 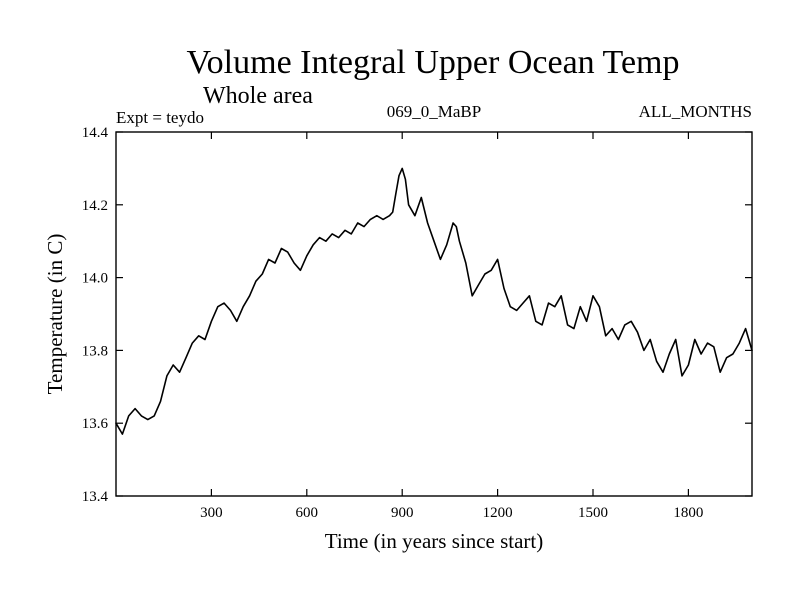 What do you see at coordinates (695, 111) in the screenshot?
I see `period-label: ALL_MONTHS` at bounding box center [695, 111].